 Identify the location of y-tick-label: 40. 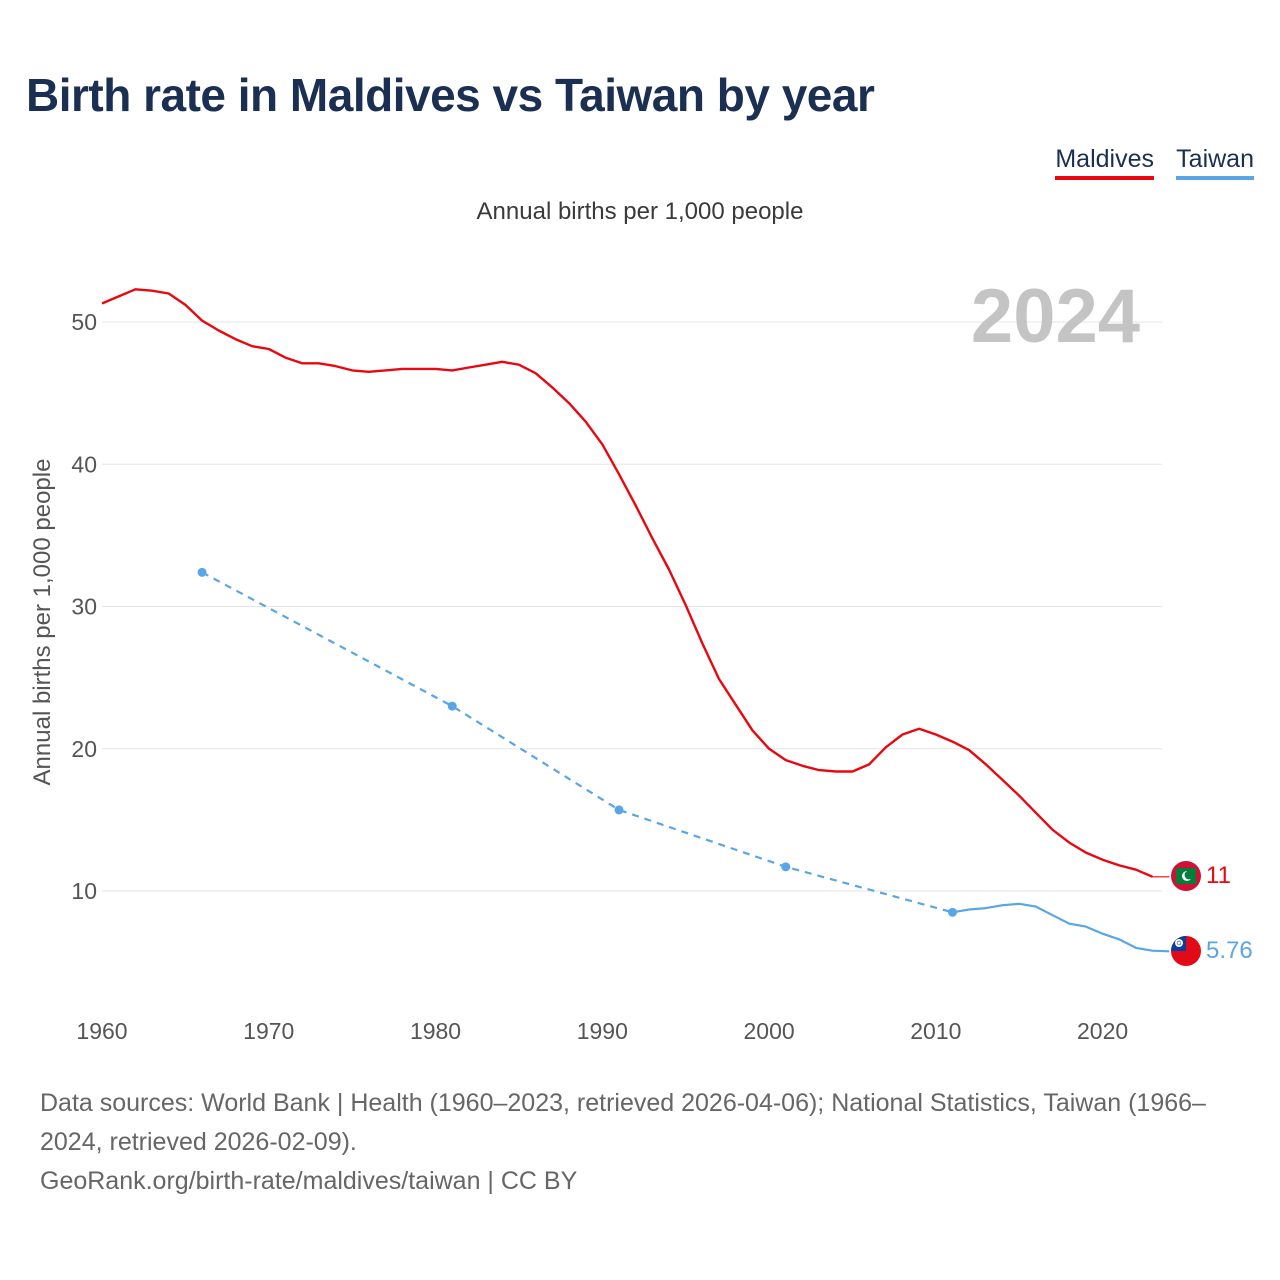
(84, 464).